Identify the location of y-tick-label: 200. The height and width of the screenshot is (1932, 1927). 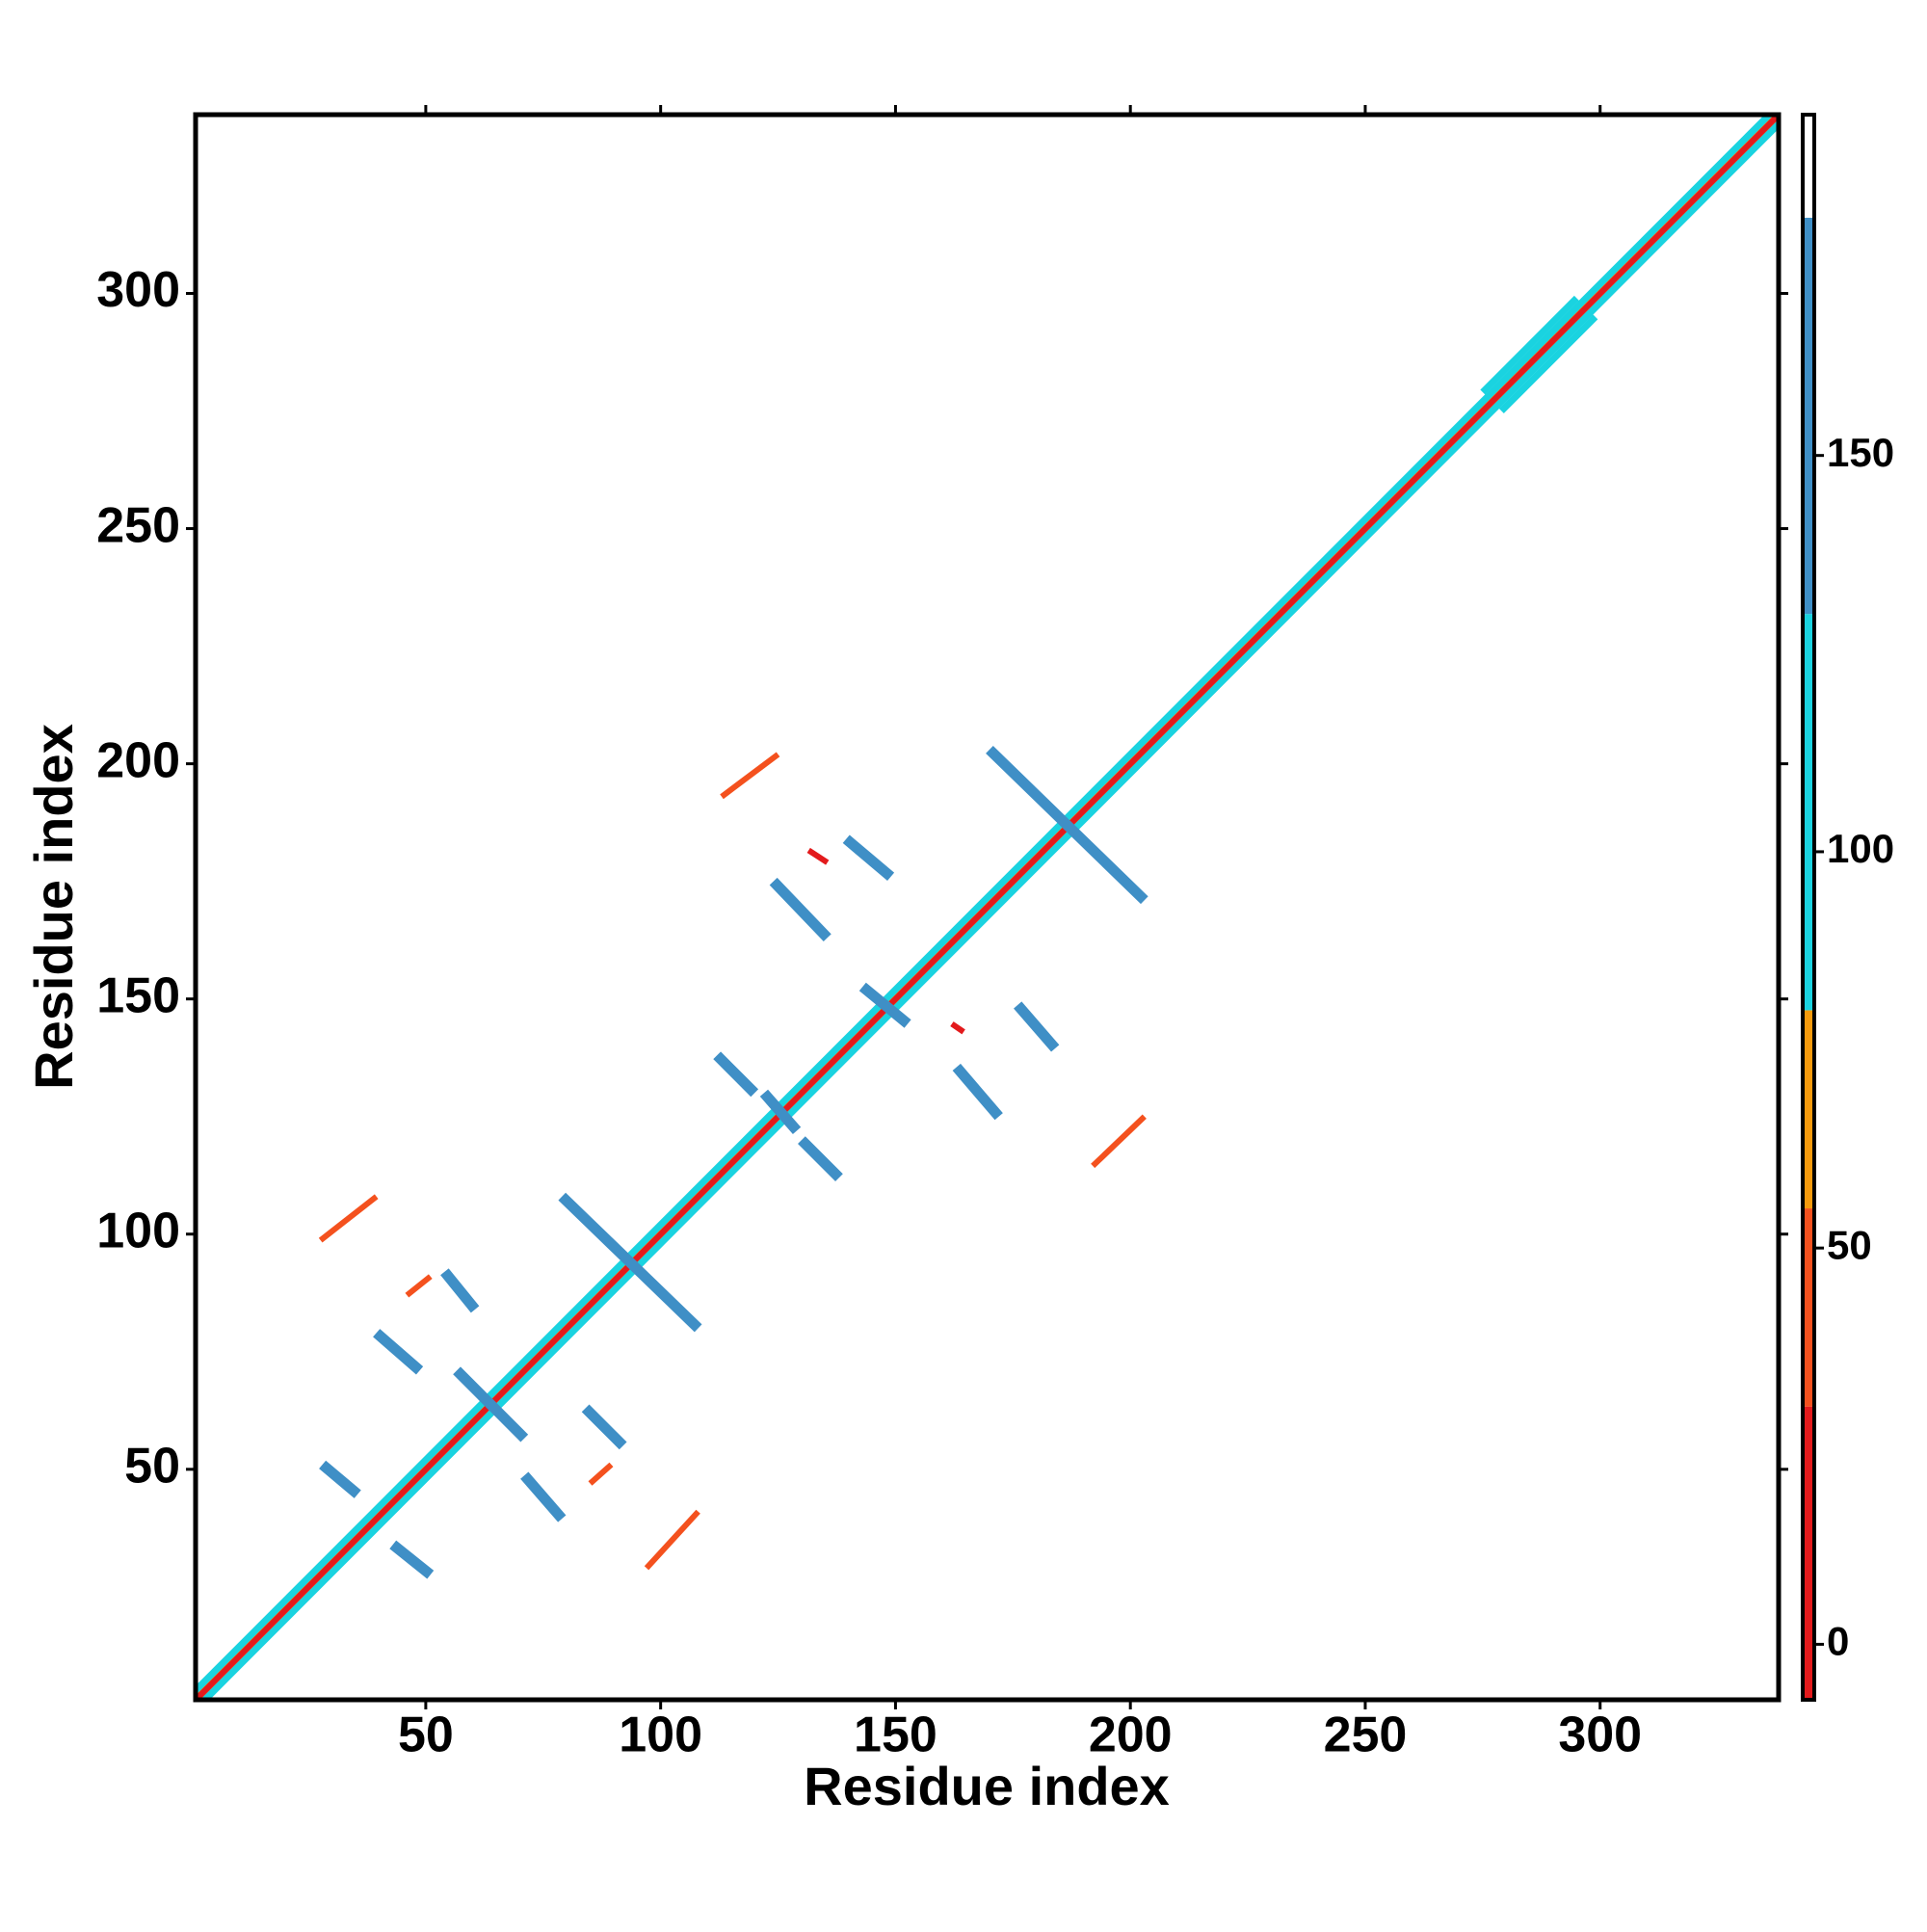
(138, 760).